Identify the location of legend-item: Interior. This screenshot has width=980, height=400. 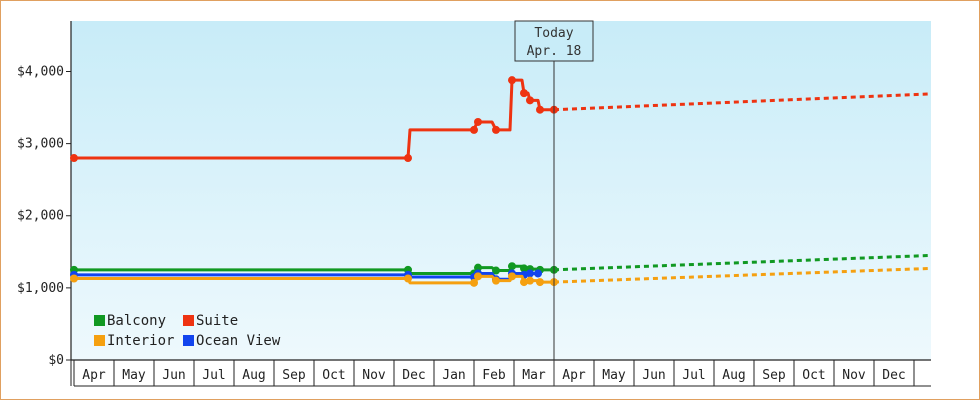
(134, 341).